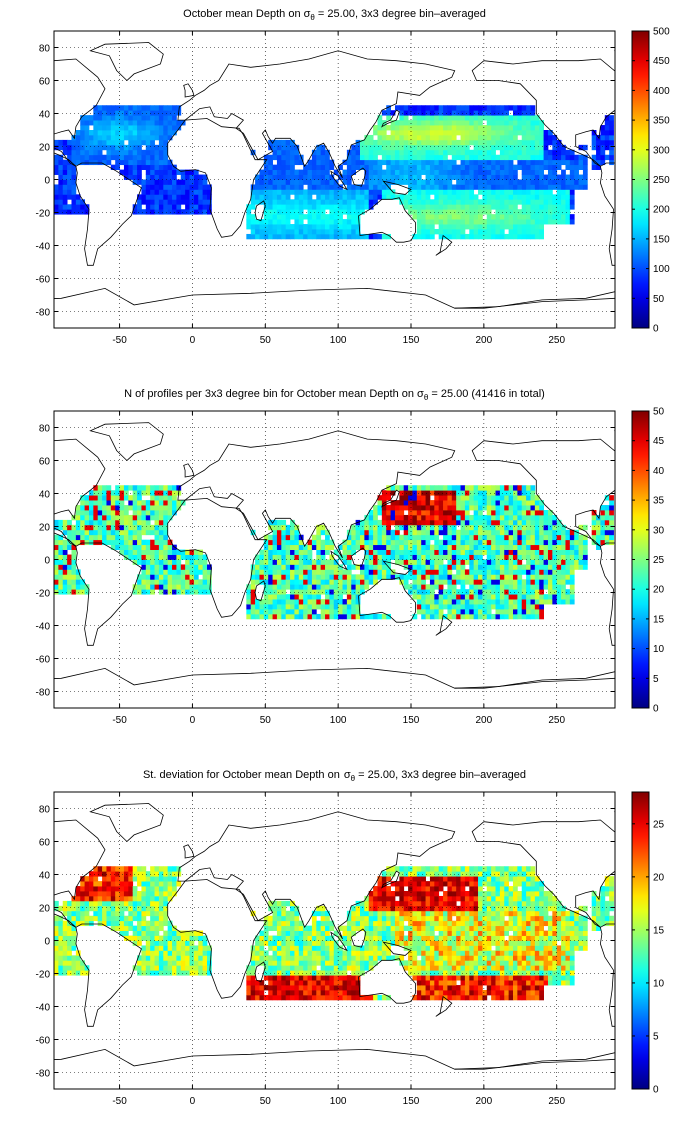 The width and height of the screenshot is (696, 1145). What do you see at coordinates (556, 340) in the screenshot?
I see `x-tick-label: 250` at bounding box center [556, 340].